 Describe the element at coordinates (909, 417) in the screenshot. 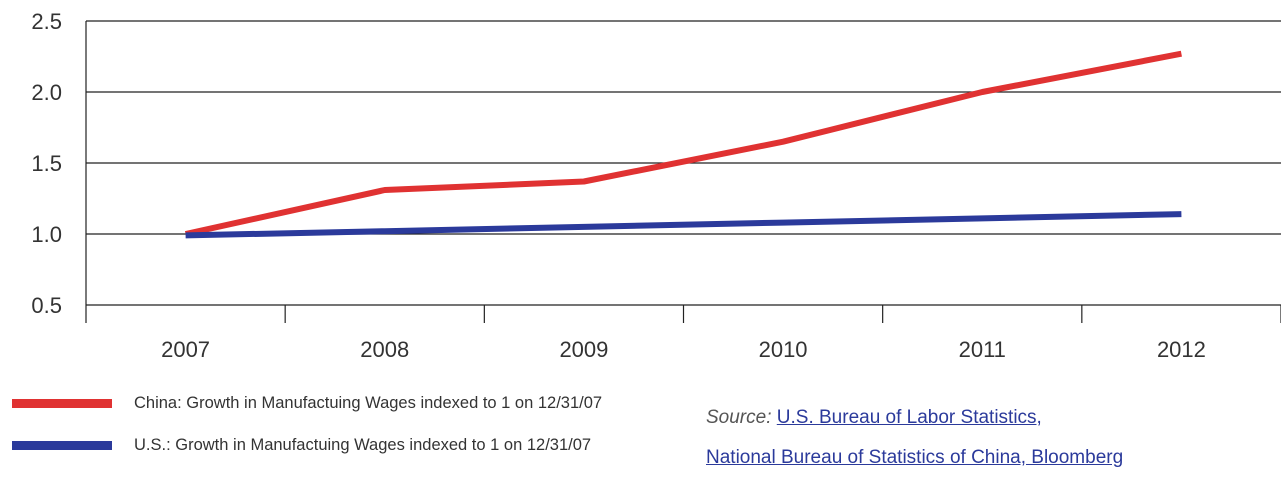

I see `source-link-bls: U.S. Bureau of Labor Statistics,` at that location.